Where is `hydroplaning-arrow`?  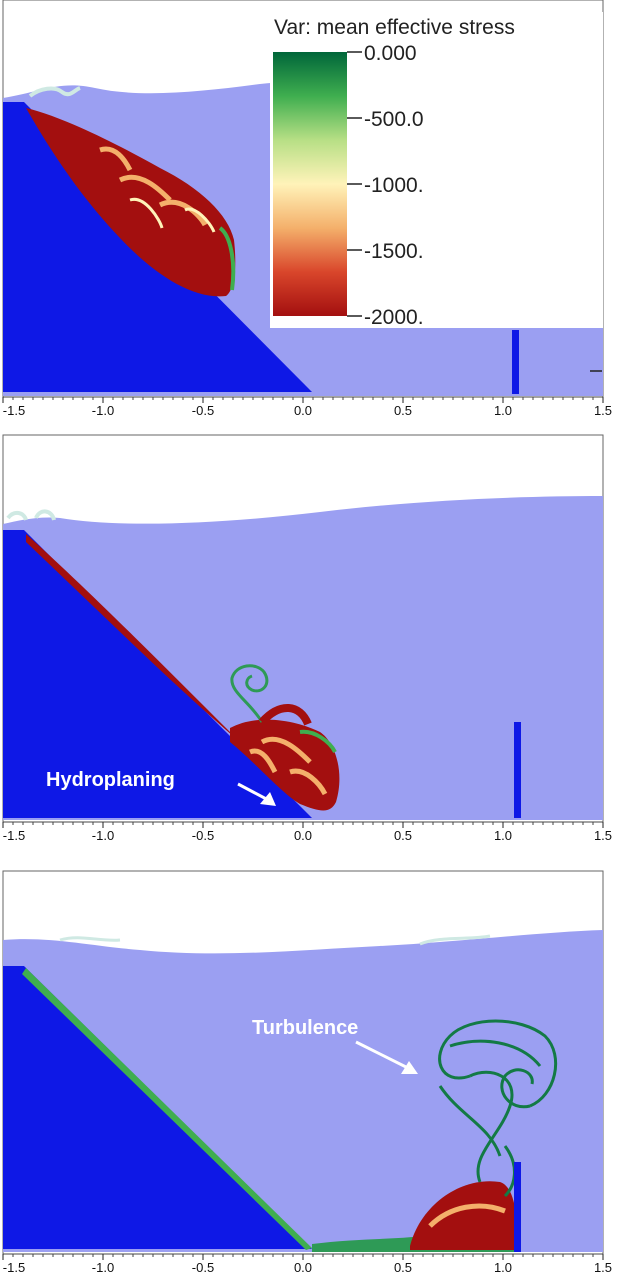
hydroplaning-arrow is located at coordinates (256, 794).